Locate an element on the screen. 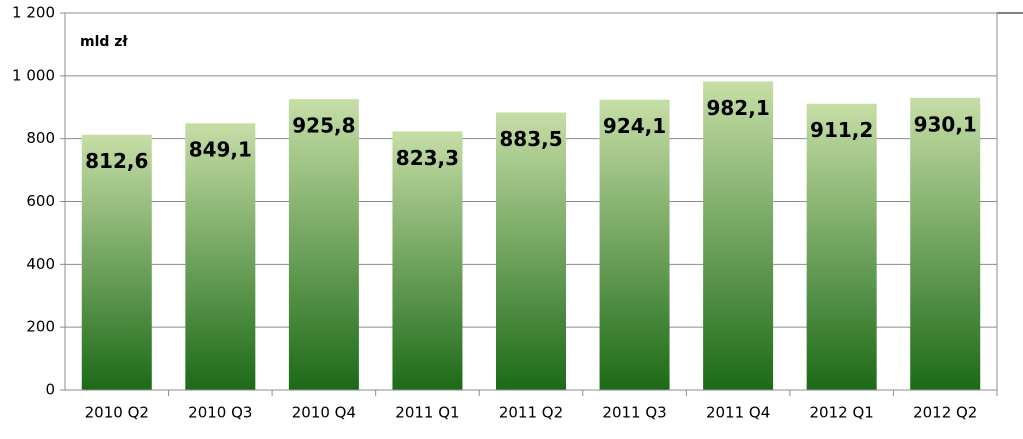 This screenshot has height=439, width=1023. value-label: 924,1 is located at coordinates (634, 126).